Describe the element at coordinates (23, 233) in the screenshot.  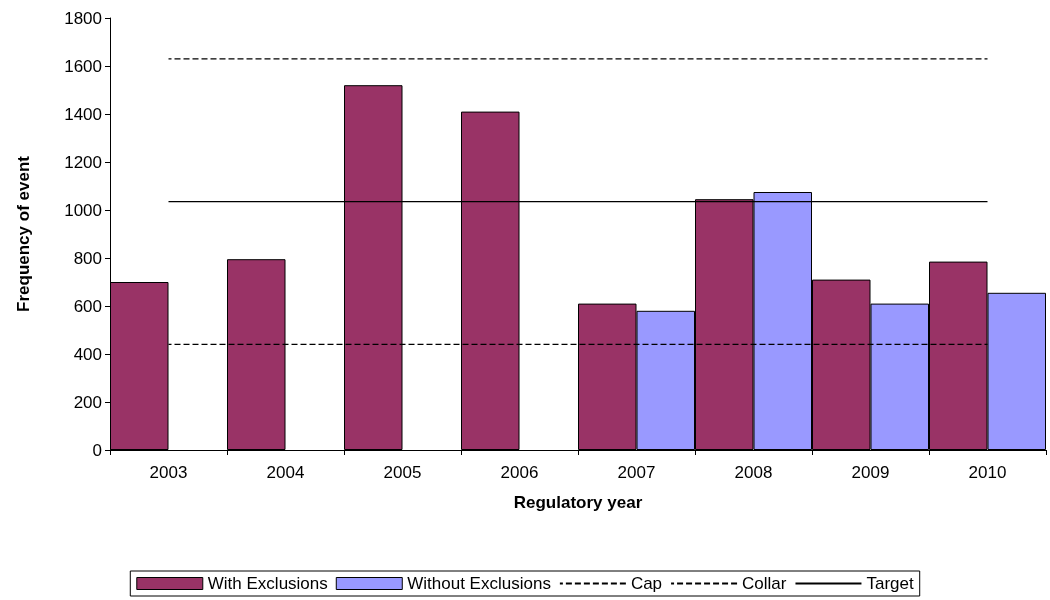
I see `y-axis-title: Frequency of event` at that location.